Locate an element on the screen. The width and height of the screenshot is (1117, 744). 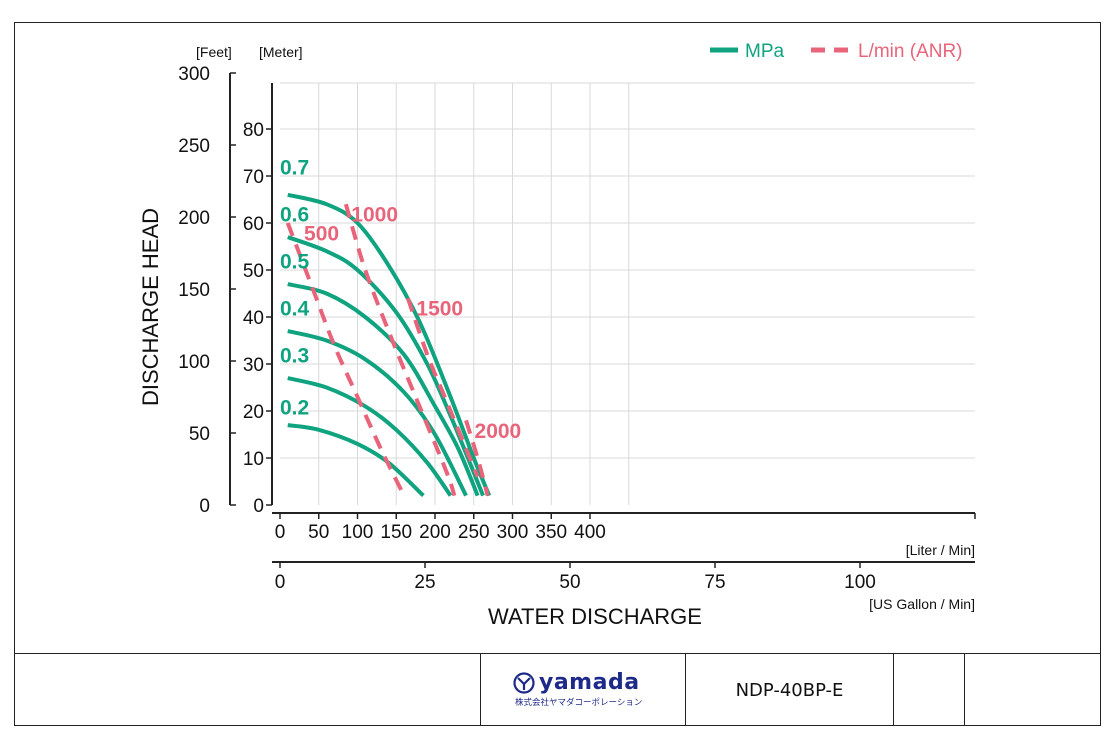
series-line-2000 is located at coordinates (477, 458).